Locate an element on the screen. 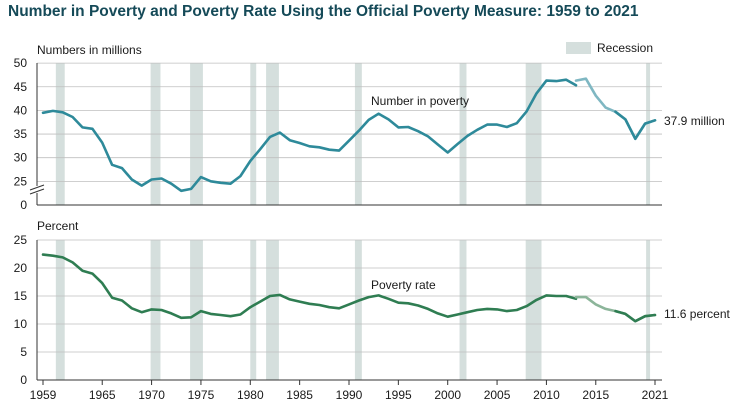 The image size is (750, 412). y-tick-labels-top: 0 25 30 35 40 45 50 is located at coordinates (21, 134).